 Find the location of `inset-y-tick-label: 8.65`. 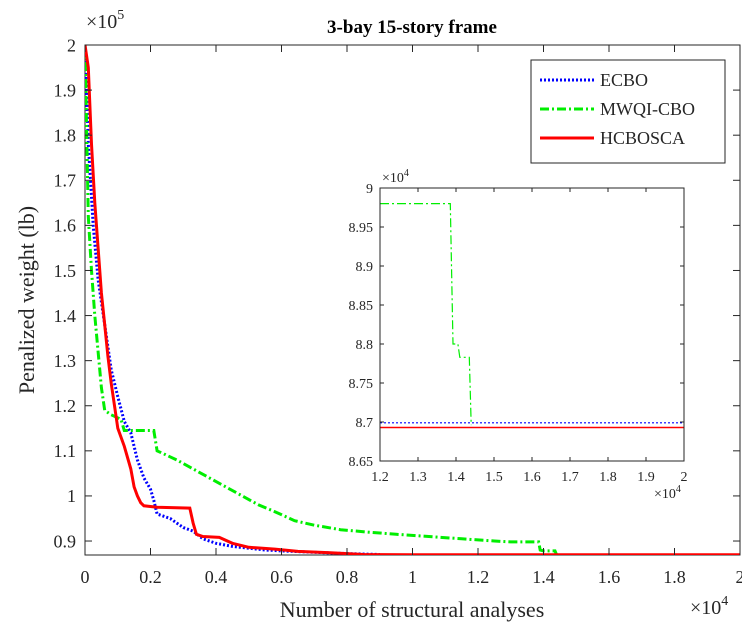

inset-y-tick-label: 8.65 is located at coordinates (361, 462).